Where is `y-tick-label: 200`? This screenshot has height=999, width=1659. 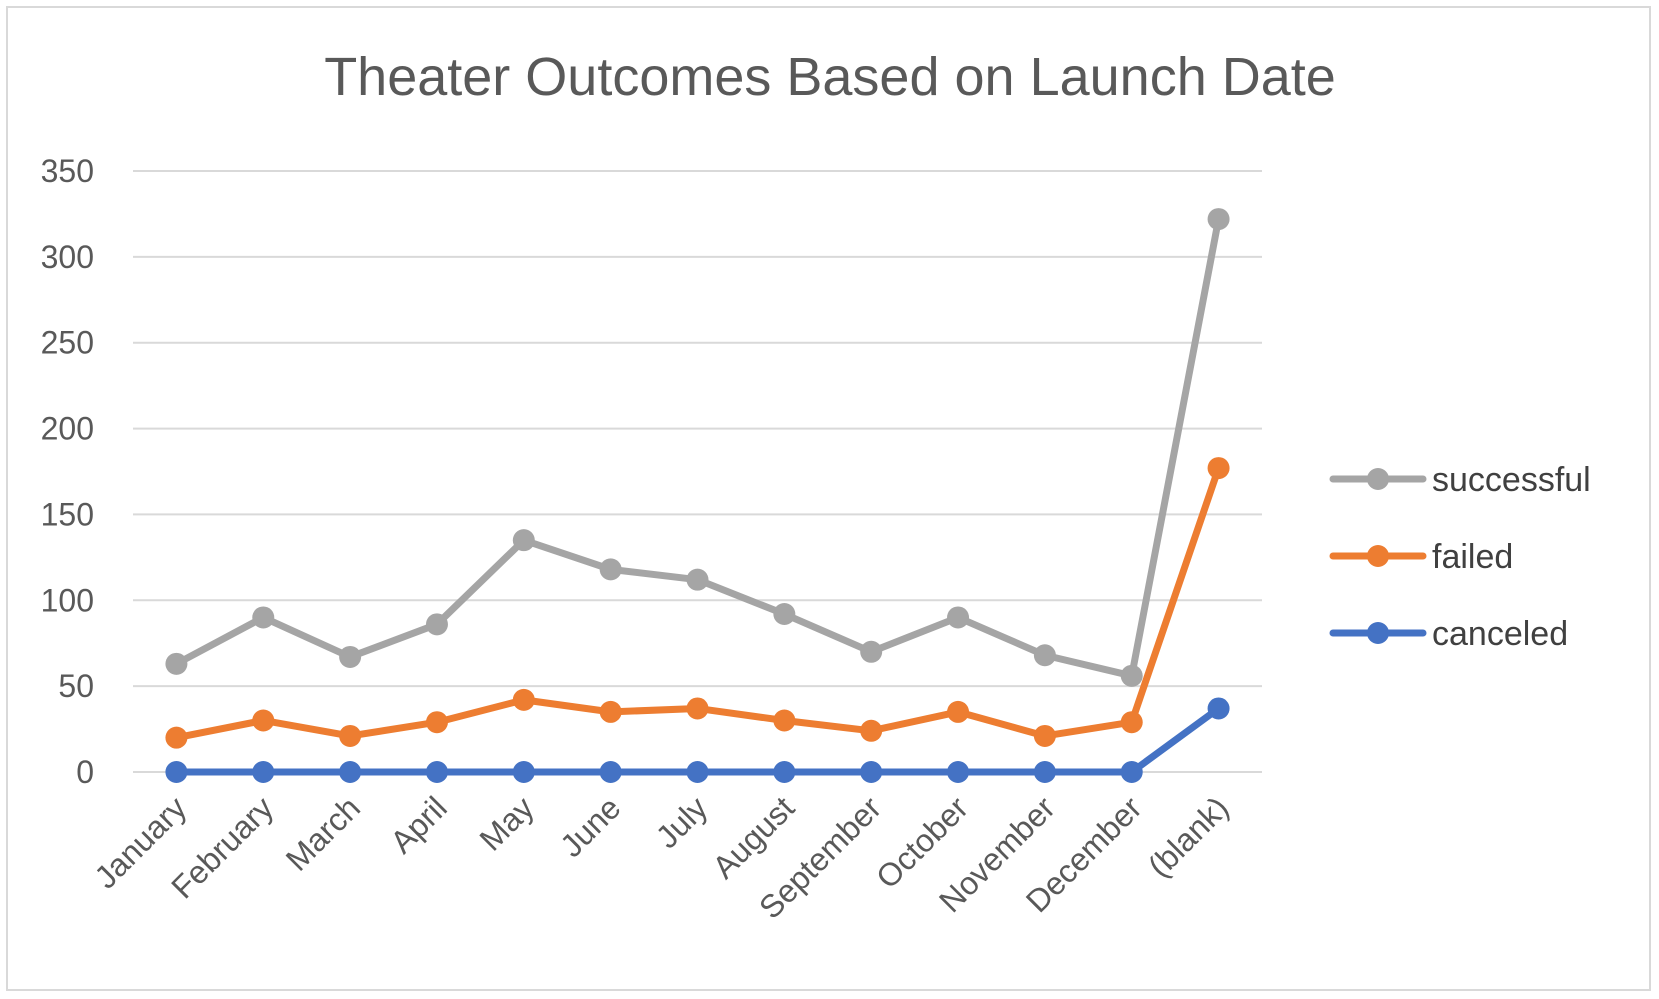
y-tick-label: 200 is located at coordinates (67, 429).